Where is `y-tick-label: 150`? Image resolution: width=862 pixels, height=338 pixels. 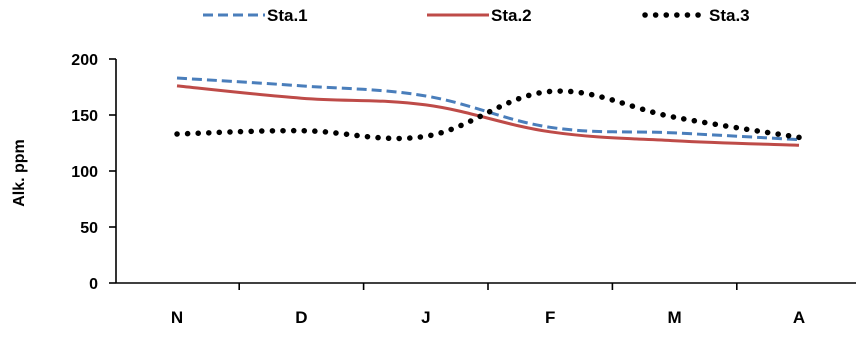 y-tick-label: 150 is located at coordinates (84, 116).